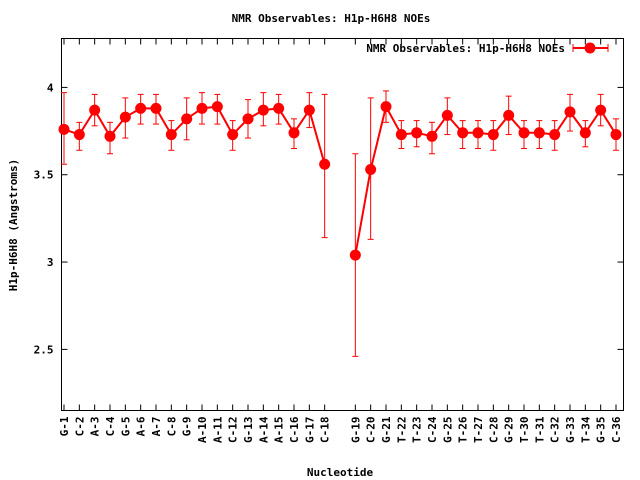  What do you see at coordinates (217, 429) in the screenshot?
I see `x-tick-label: A-11` at bounding box center [217, 429].